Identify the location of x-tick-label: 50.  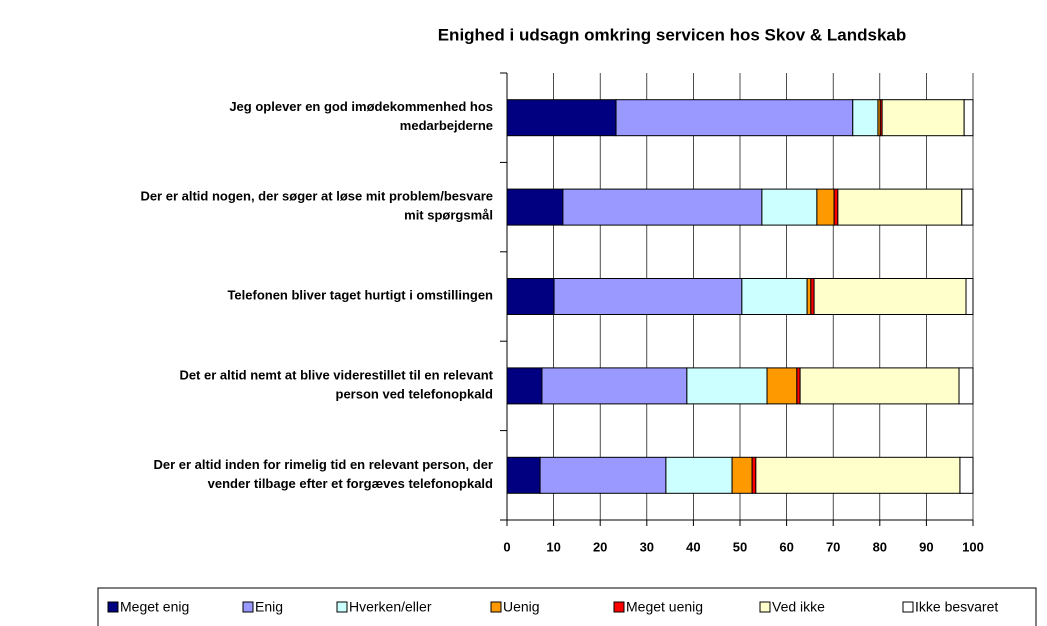
(740, 546).